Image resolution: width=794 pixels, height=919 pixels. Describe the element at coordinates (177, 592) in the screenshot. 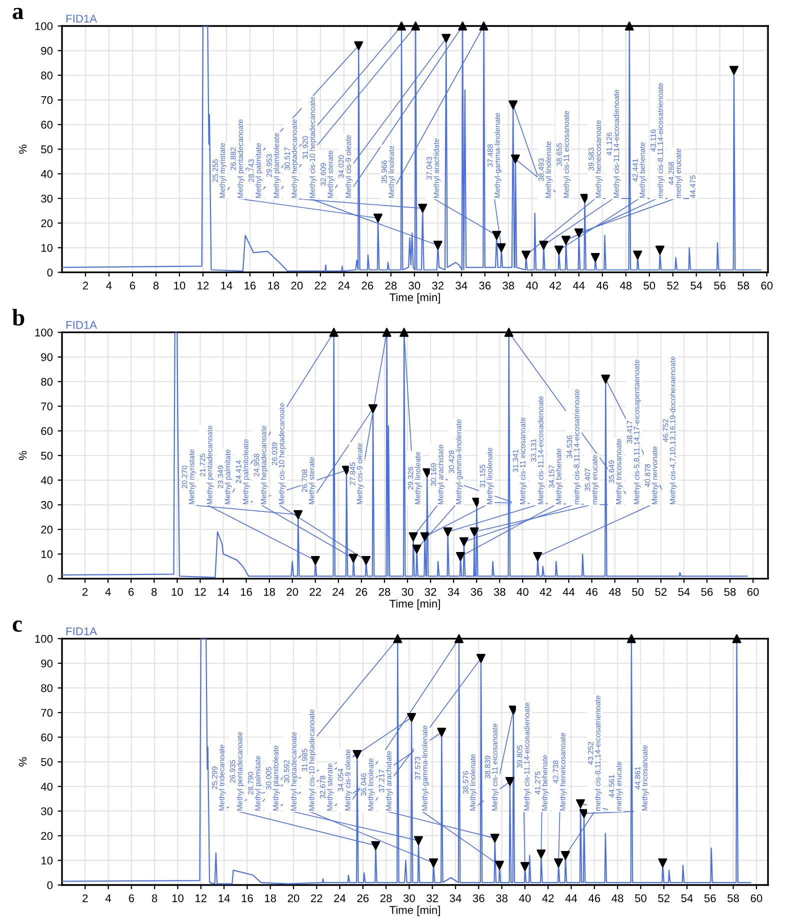

I see `x-tick-label: 10` at that location.